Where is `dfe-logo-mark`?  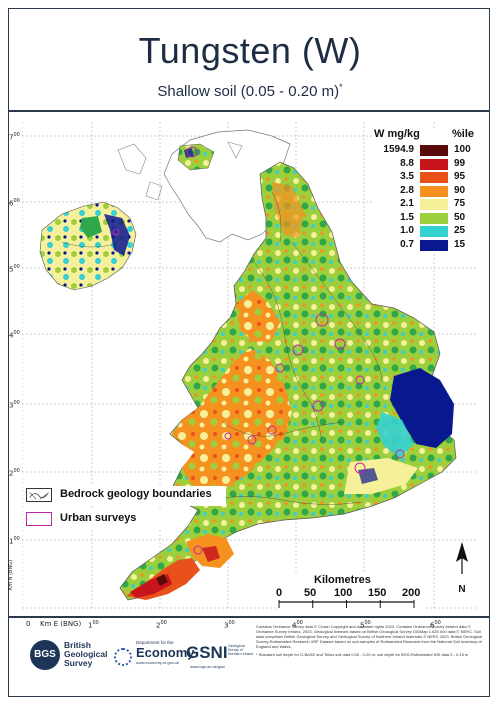 dfe-logo-mark is located at coordinates (123, 657).